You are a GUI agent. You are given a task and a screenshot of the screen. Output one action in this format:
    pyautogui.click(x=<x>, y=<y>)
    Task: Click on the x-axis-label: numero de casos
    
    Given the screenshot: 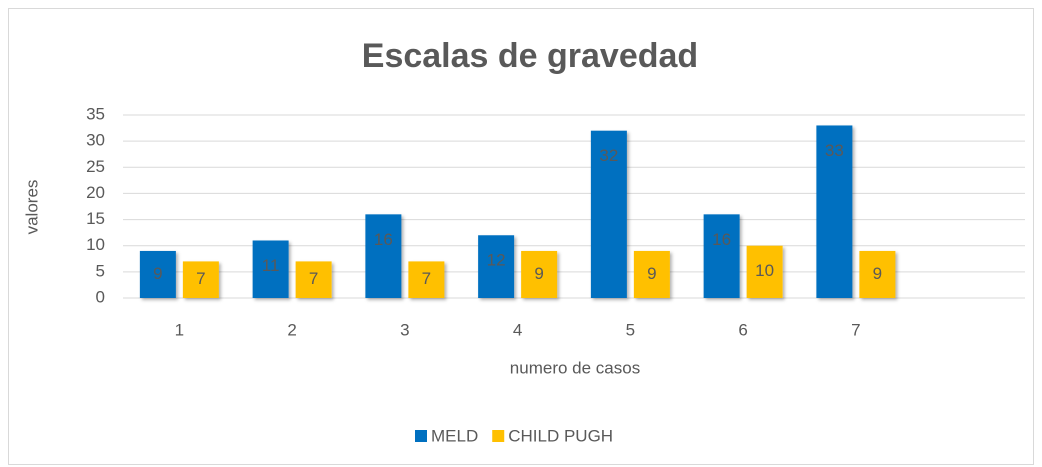 What is the action you would take?
    pyautogui.click(x=575, y=367)
    